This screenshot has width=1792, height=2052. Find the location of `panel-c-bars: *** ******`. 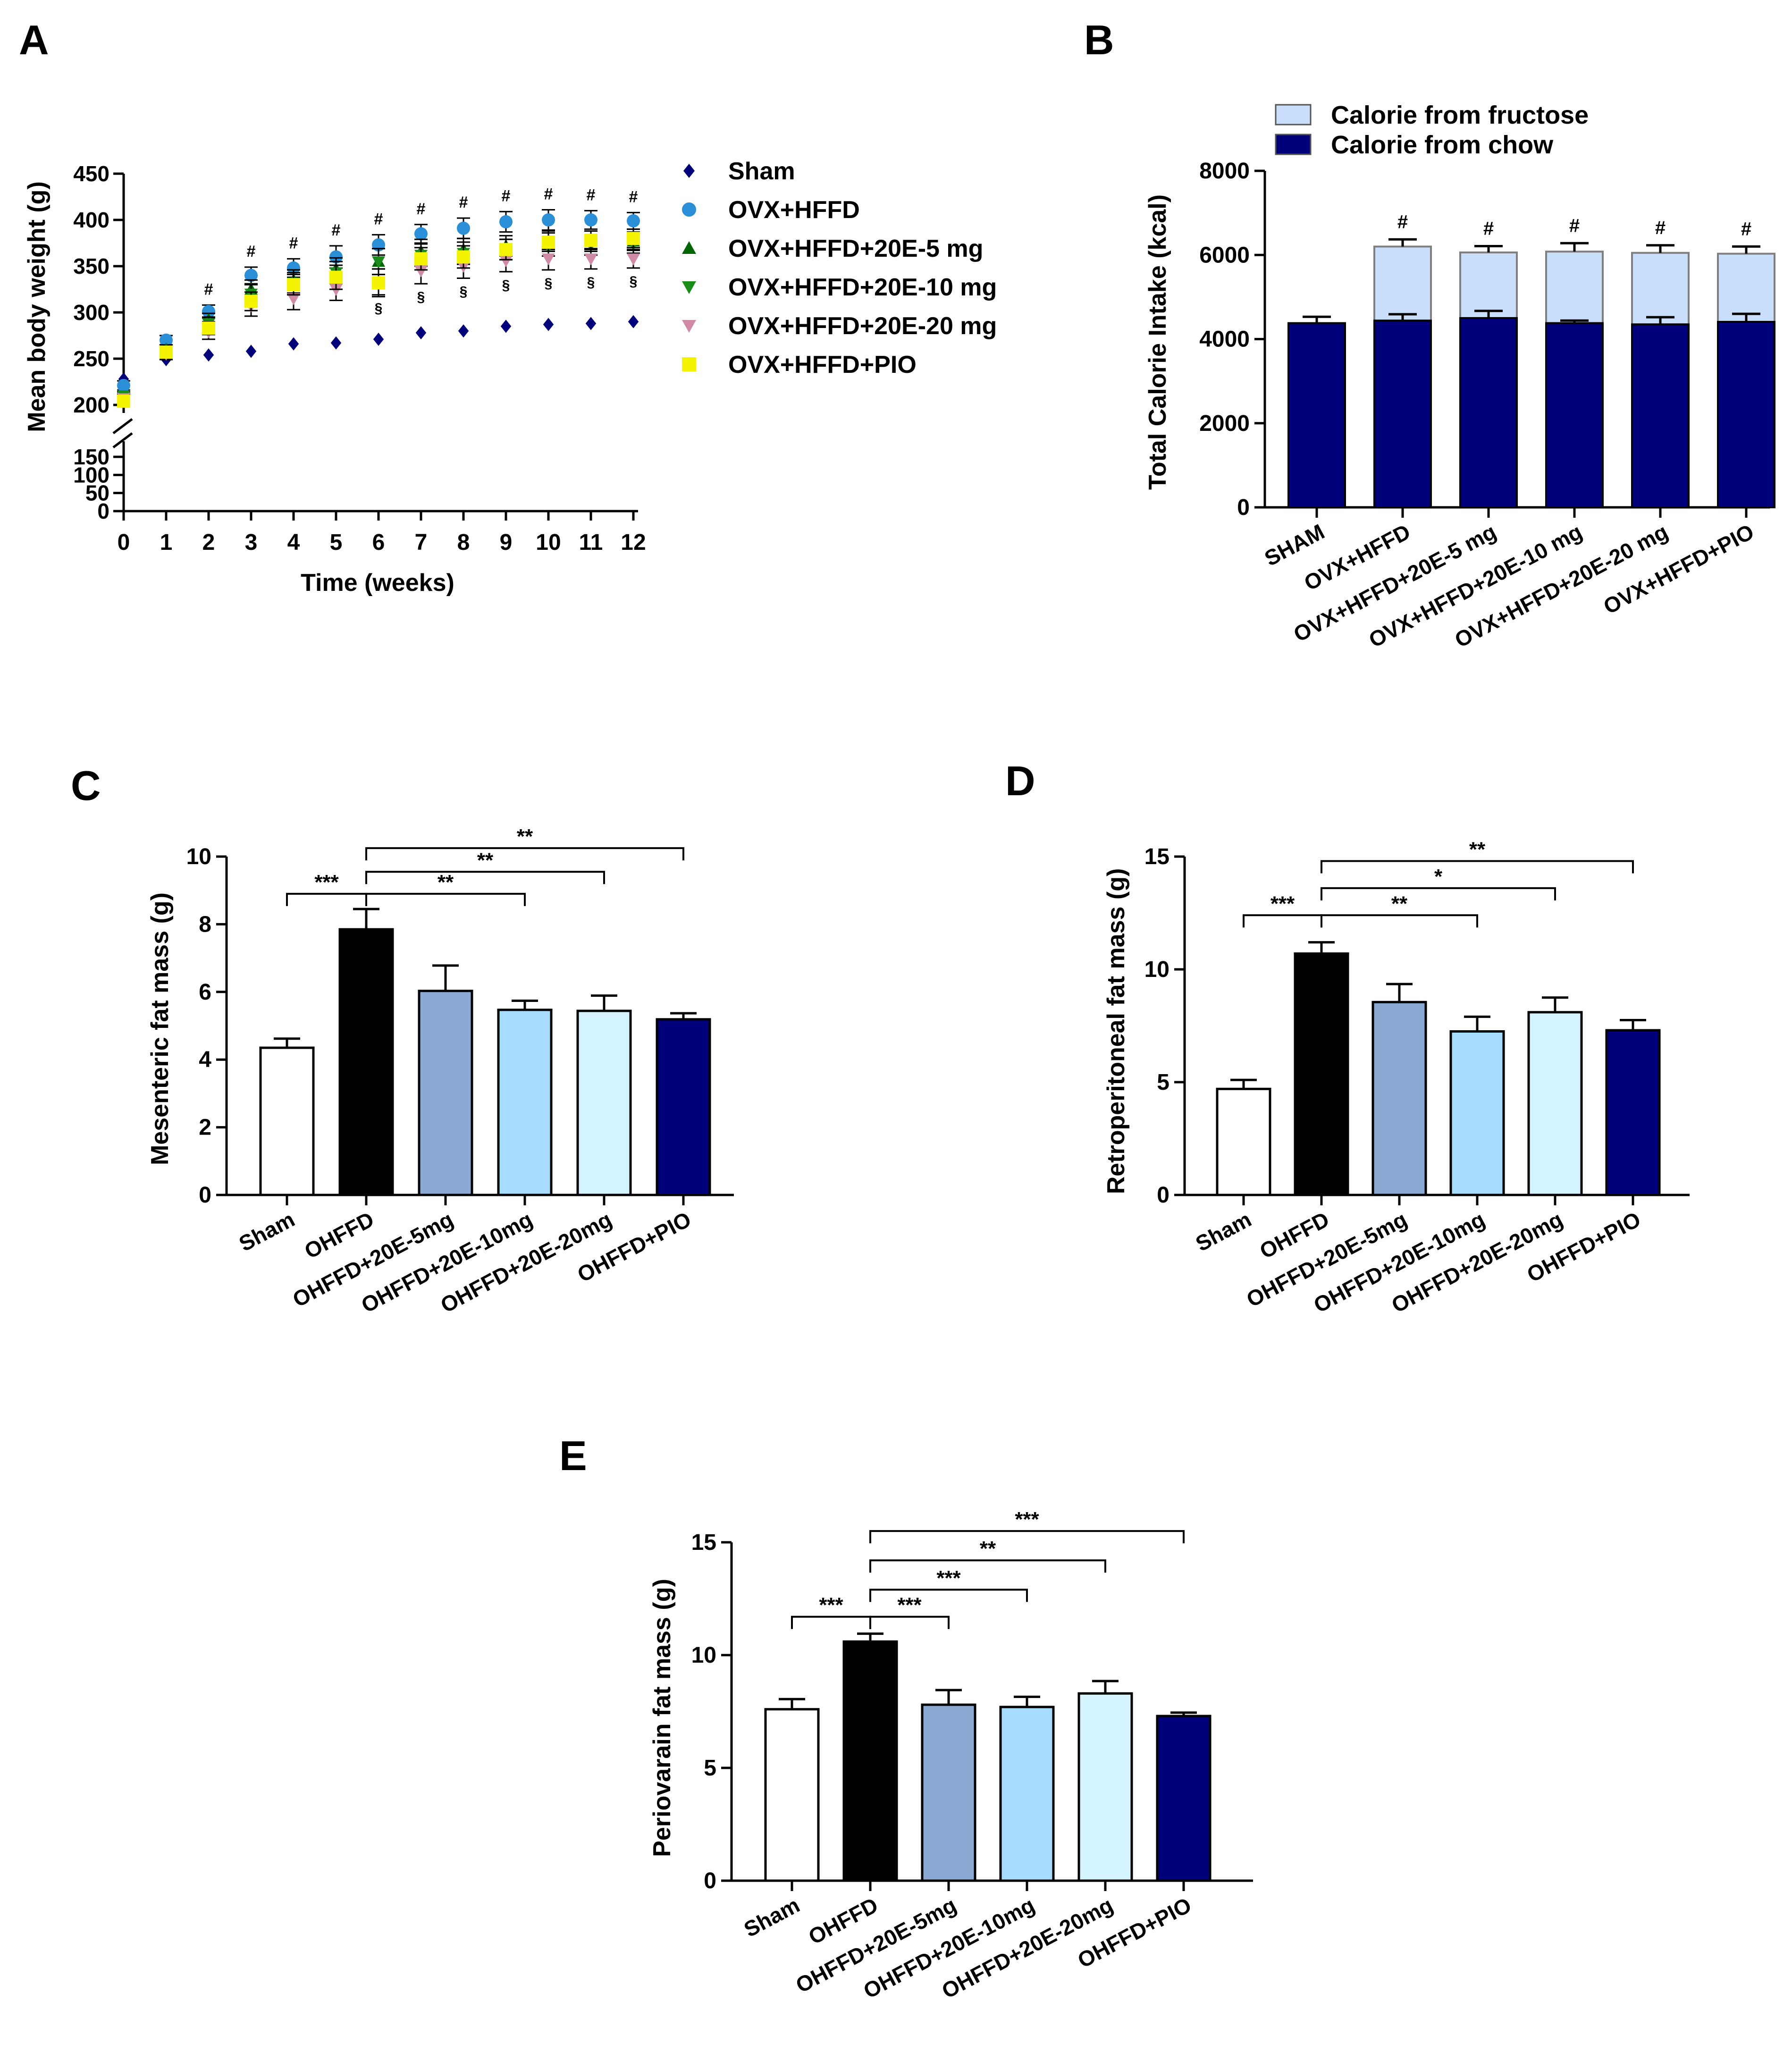

panel-c-bars: *** ****** is located at coordinates (485, 1010).